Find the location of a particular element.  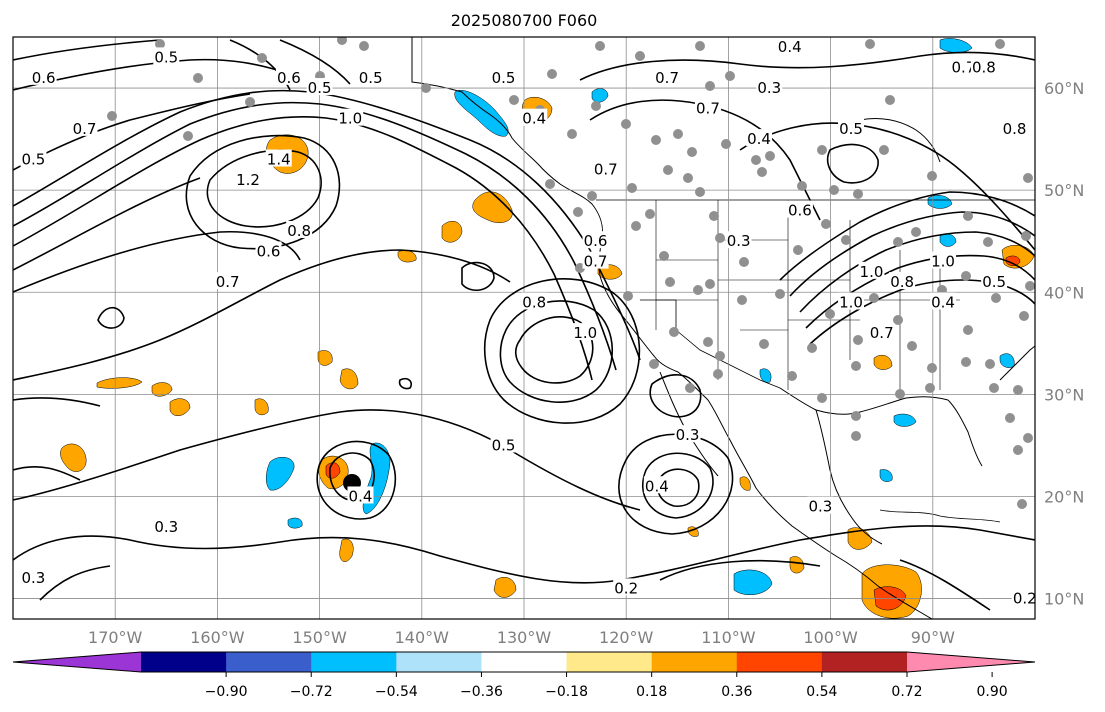

latitude-tick-label: 40°N is located at coordinates (1064, 292).